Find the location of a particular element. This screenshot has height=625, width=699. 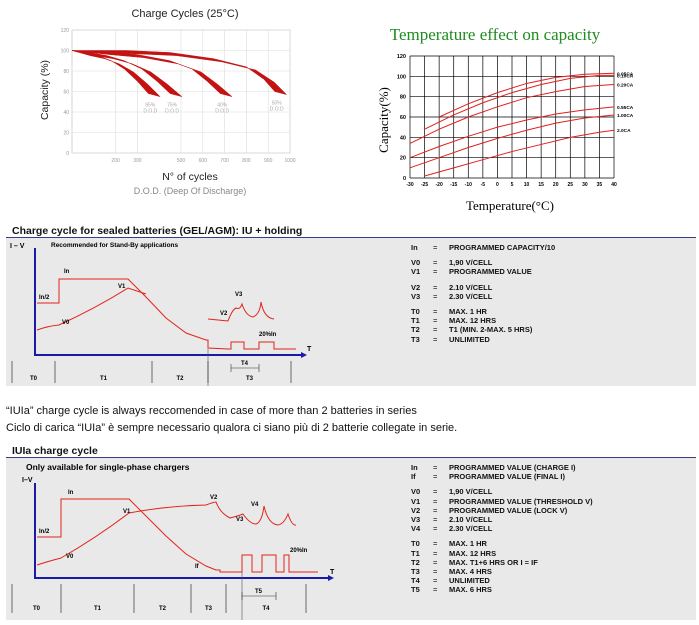

p1-def-row: T1 = MAX. 12 HRS is located at coordinates (483, 320).